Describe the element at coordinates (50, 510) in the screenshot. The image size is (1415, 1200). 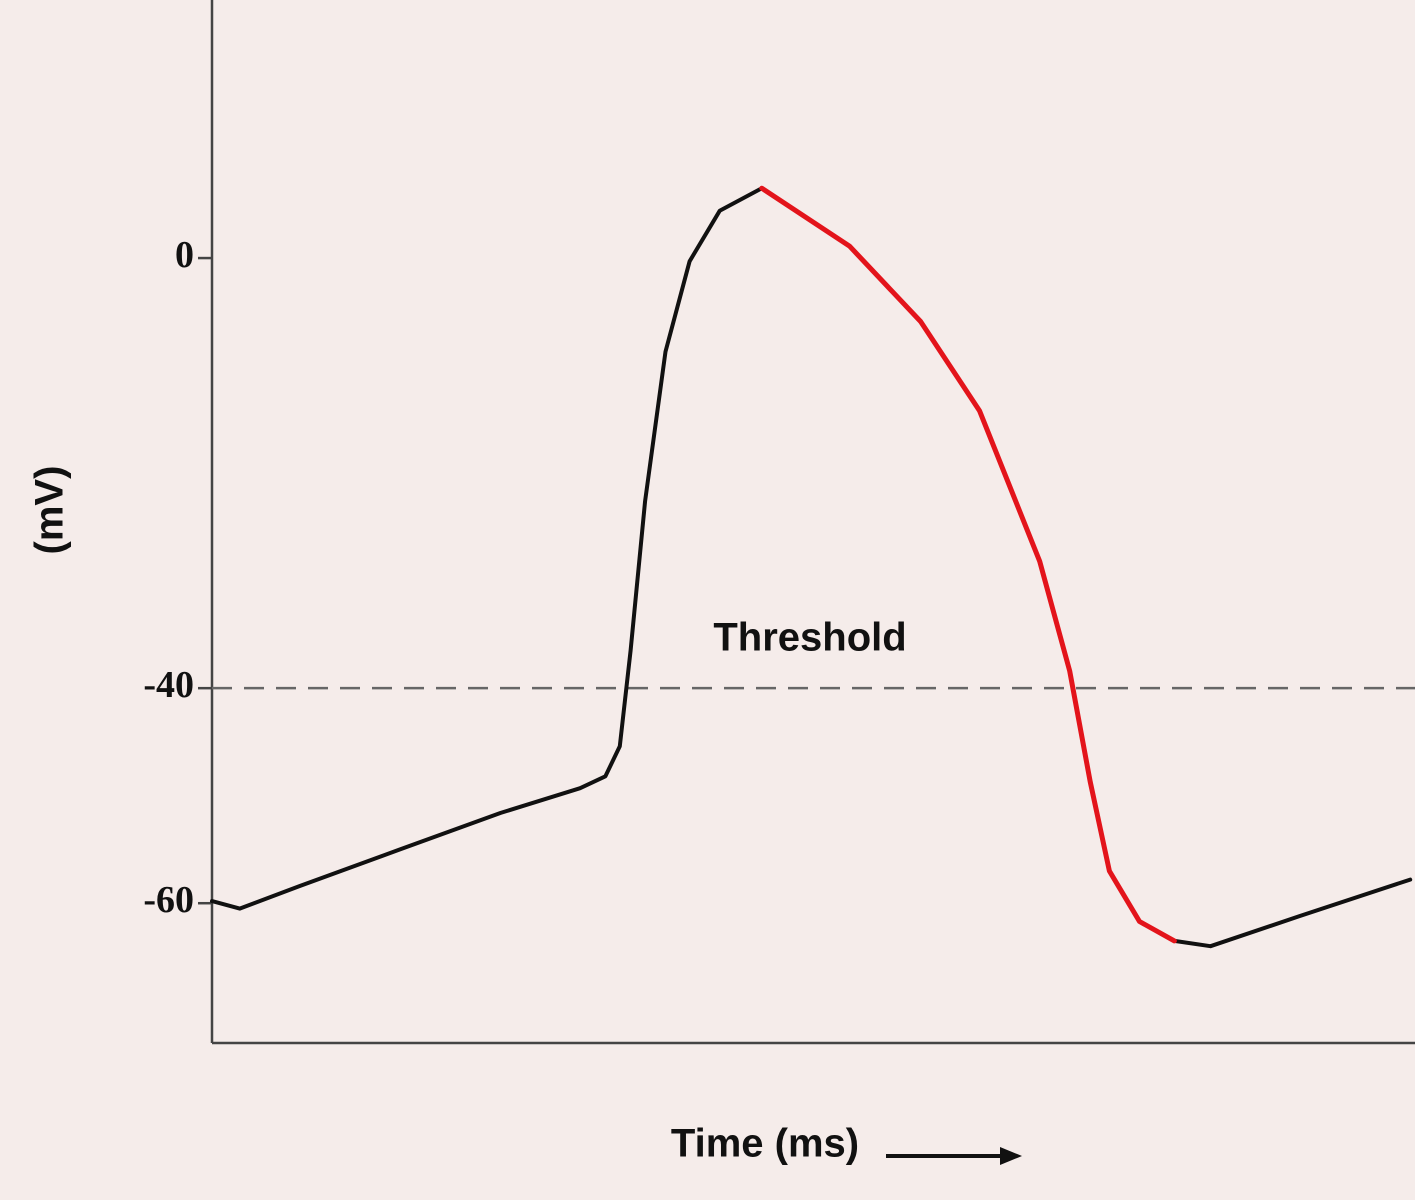
I see `y-axis-label: (mV)` at that location.